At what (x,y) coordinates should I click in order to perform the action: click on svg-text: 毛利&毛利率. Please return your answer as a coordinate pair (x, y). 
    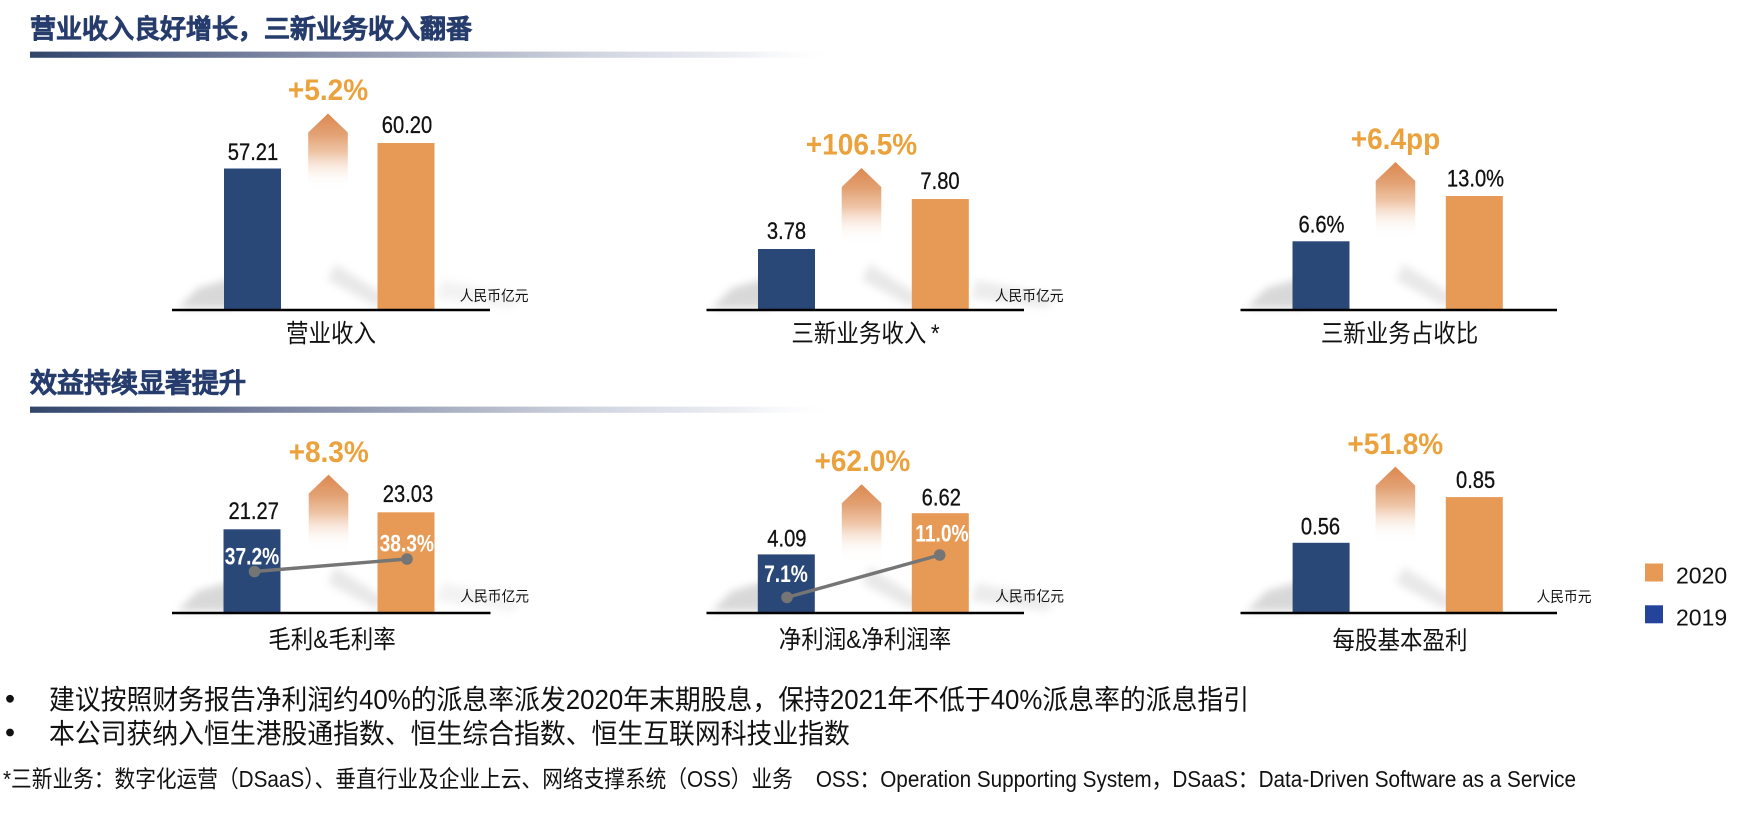
    Looking at the image, I should click on (331, 640).